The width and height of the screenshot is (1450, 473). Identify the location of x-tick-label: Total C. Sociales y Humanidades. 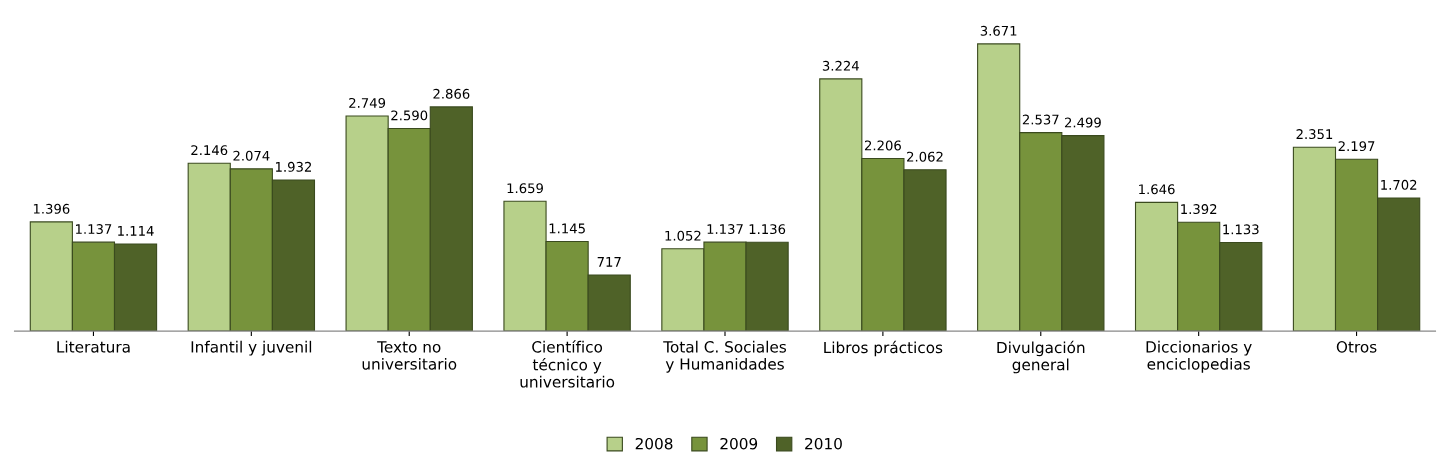
(725, 356).